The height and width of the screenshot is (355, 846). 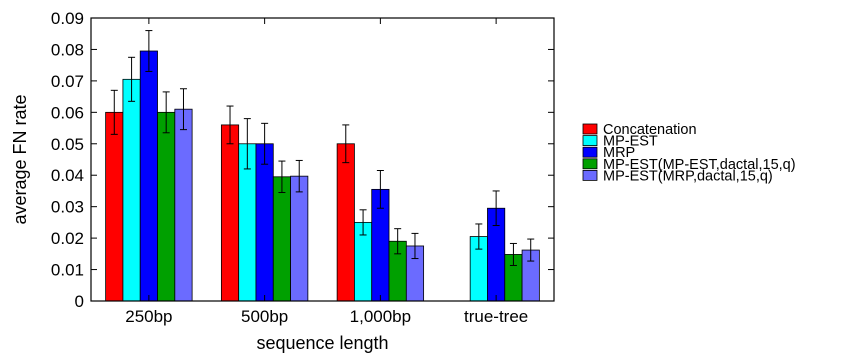 I want to click on legend-label: MP-EST(MP-EST,dactal,15,q), so click(x=699, y=165).